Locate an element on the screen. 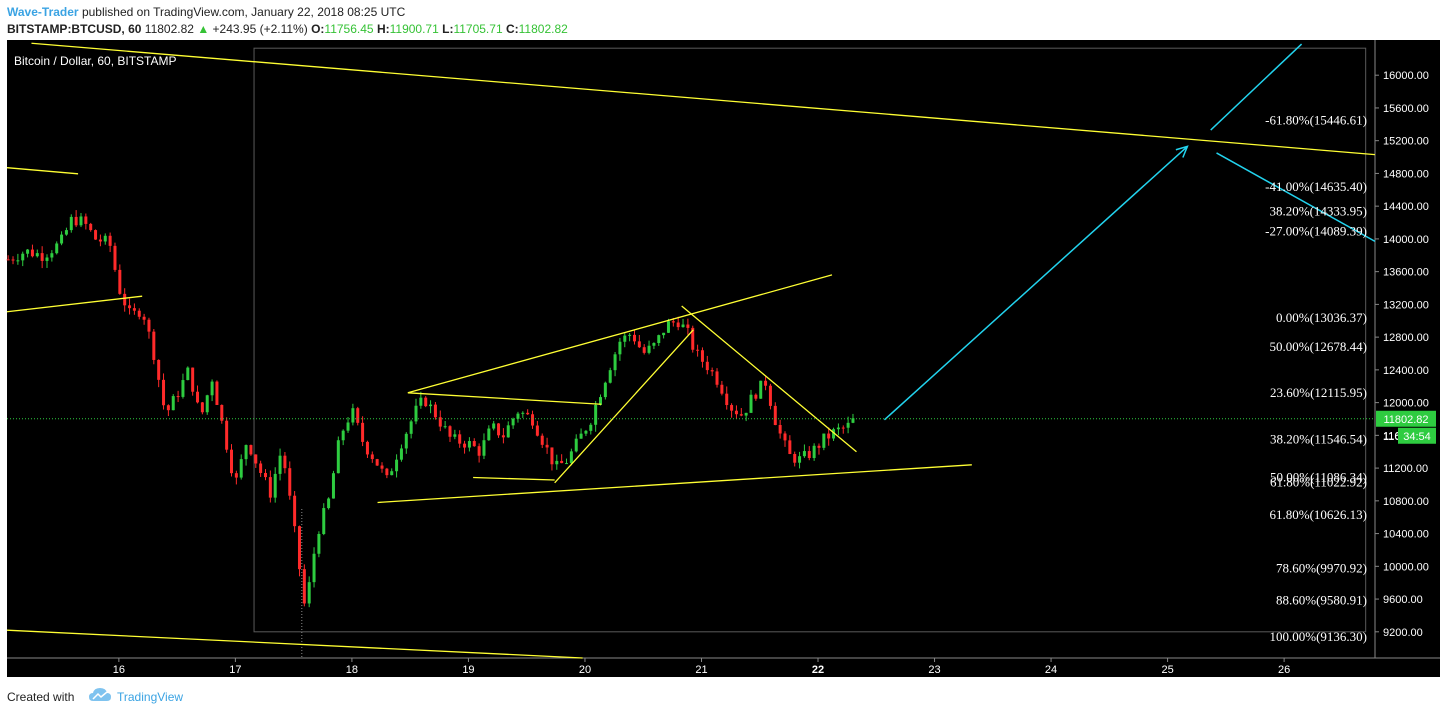 The image size is (1440, 715). chart-title: Bitcoin / Dollar, 60, BITSTAMP is located at coordinates (95, 61).